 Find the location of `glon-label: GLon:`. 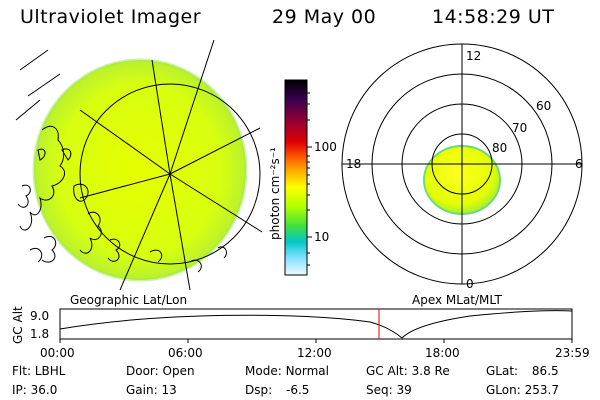

glon-label: GLon: is located at coordinates (503, 390).